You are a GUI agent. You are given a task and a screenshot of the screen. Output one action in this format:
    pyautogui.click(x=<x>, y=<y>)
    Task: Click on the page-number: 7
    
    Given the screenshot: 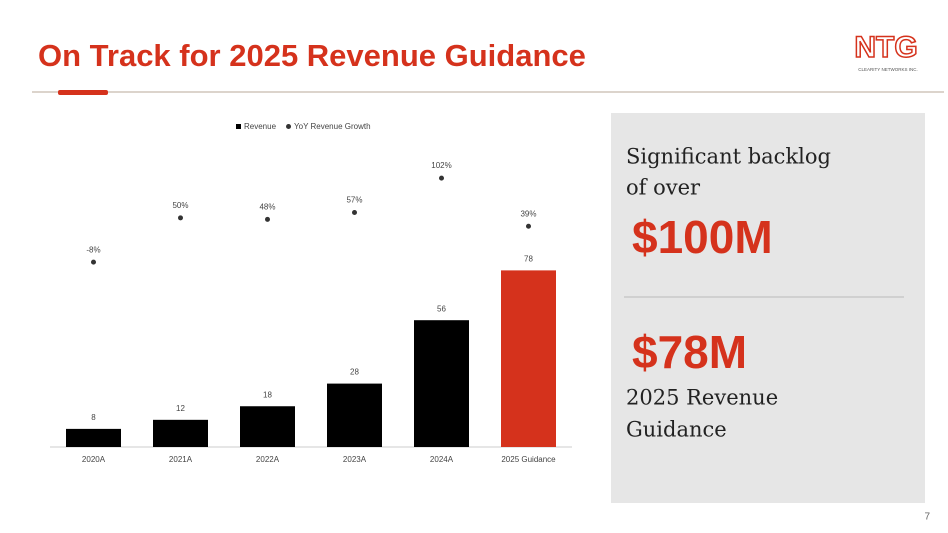 What is the action you would take?
    pyautogui.click(x=927, y=517)
    